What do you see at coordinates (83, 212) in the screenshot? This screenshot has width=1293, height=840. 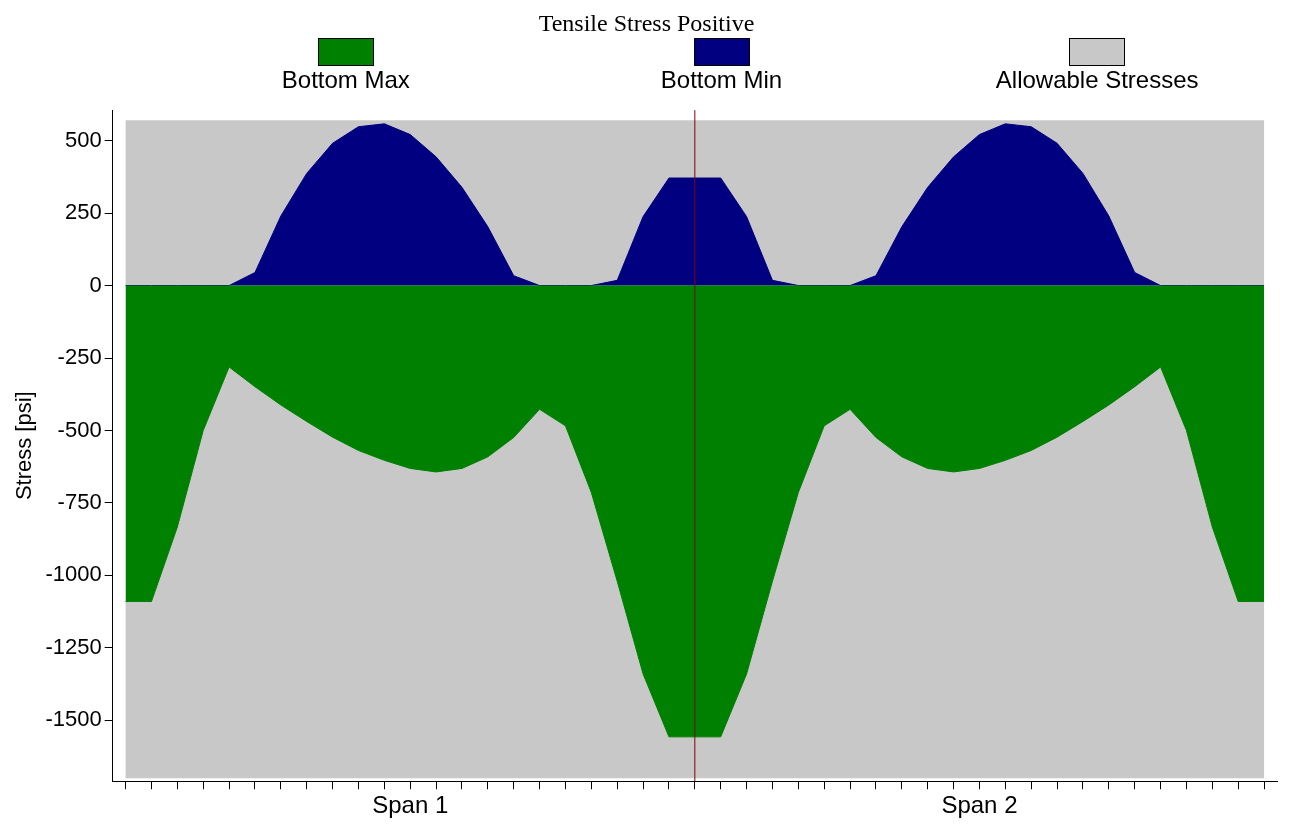 I see `y-tick-label: 250` at bounding box center [83, 212].